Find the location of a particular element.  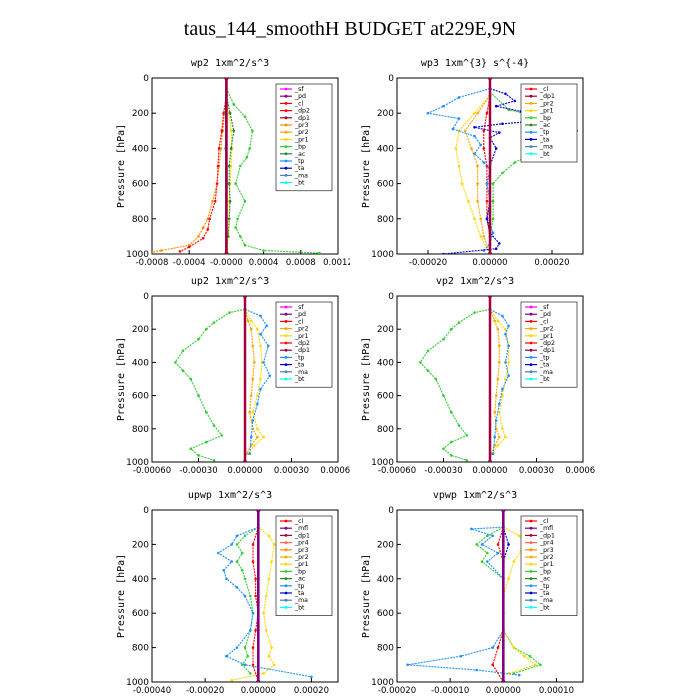

x-tick-label: -0.00040 is located at coordinates (152, 691).